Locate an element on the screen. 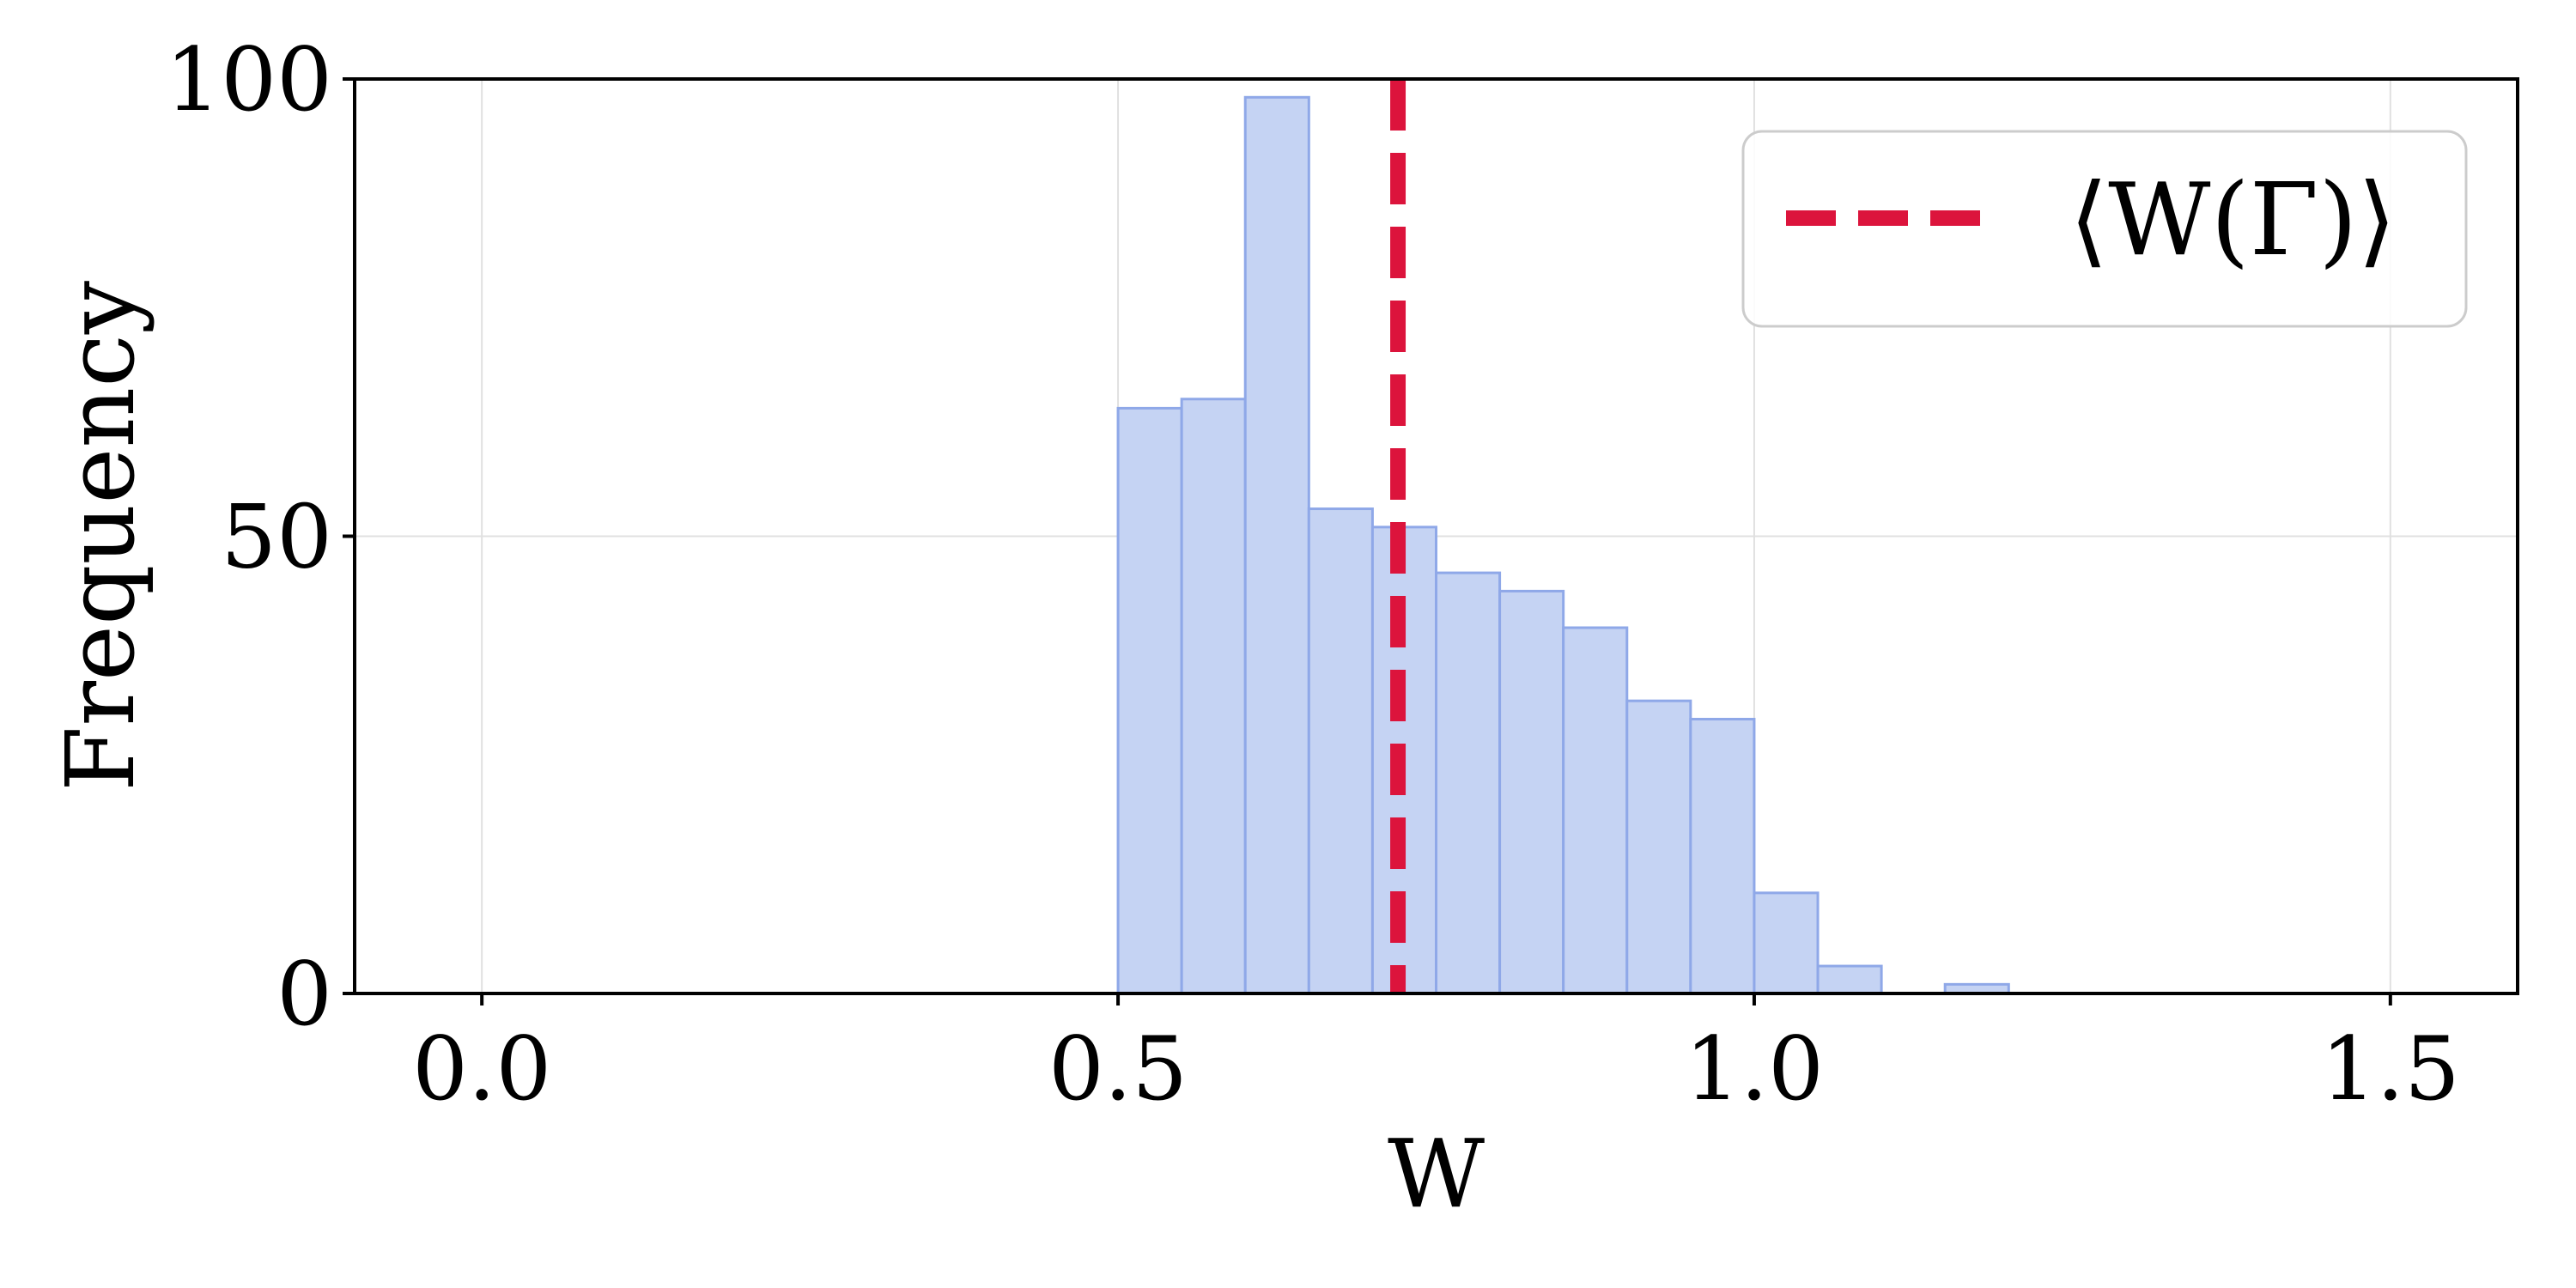  y-tick-label: 100 is located at coordinates (249, 80).